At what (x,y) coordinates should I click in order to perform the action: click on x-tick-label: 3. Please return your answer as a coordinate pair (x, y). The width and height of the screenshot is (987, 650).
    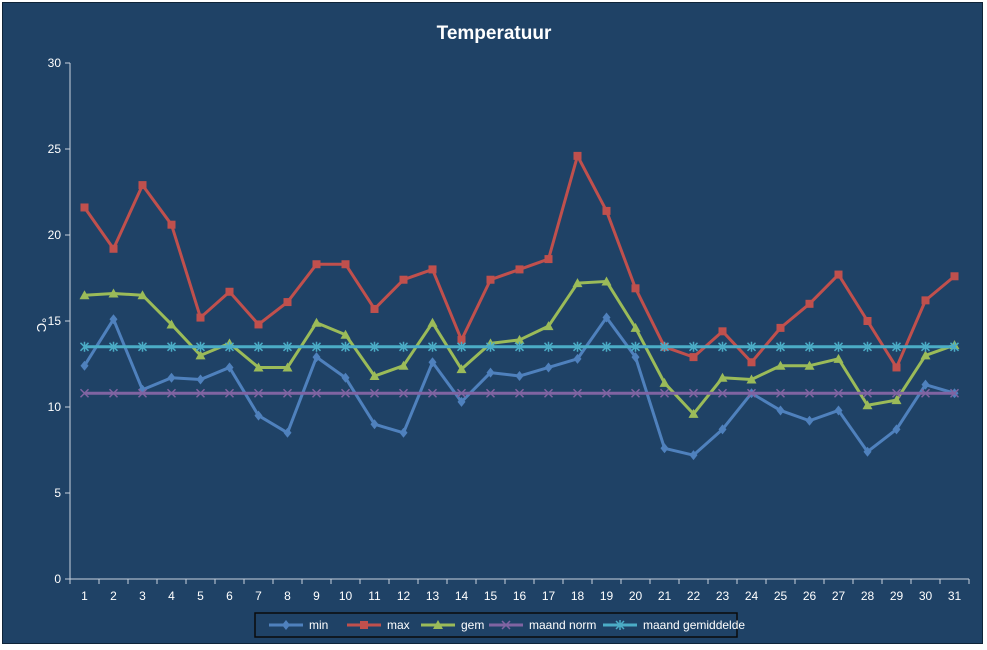
    Looking at the image, I should click on (142, 596).